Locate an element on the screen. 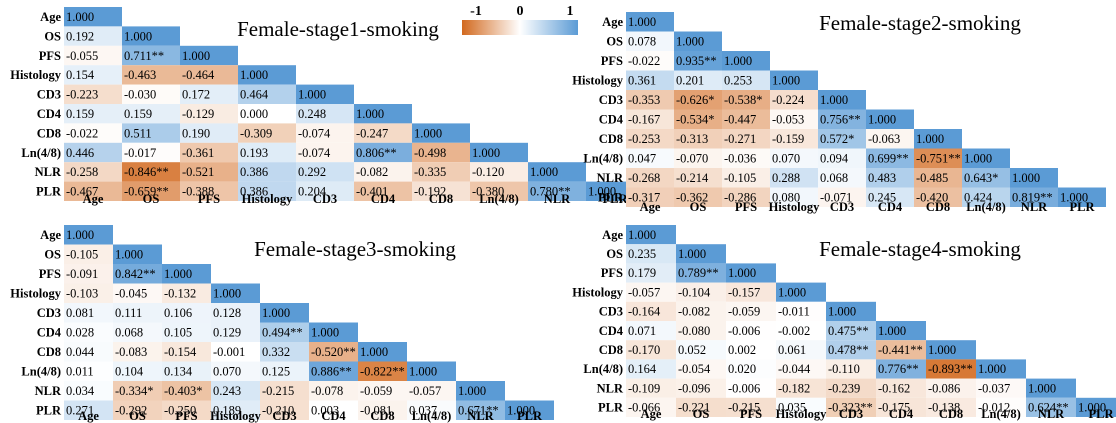  cell-value-label: -0.380 is located at coordinates (488, 192).